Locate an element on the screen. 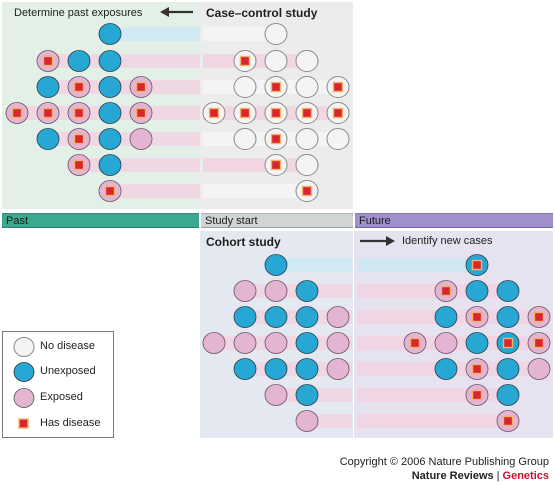 Image resolution: width=555 pixels, height=485 pixels. case-control-note: Determine past exposures is located at coordinates (78, 13).